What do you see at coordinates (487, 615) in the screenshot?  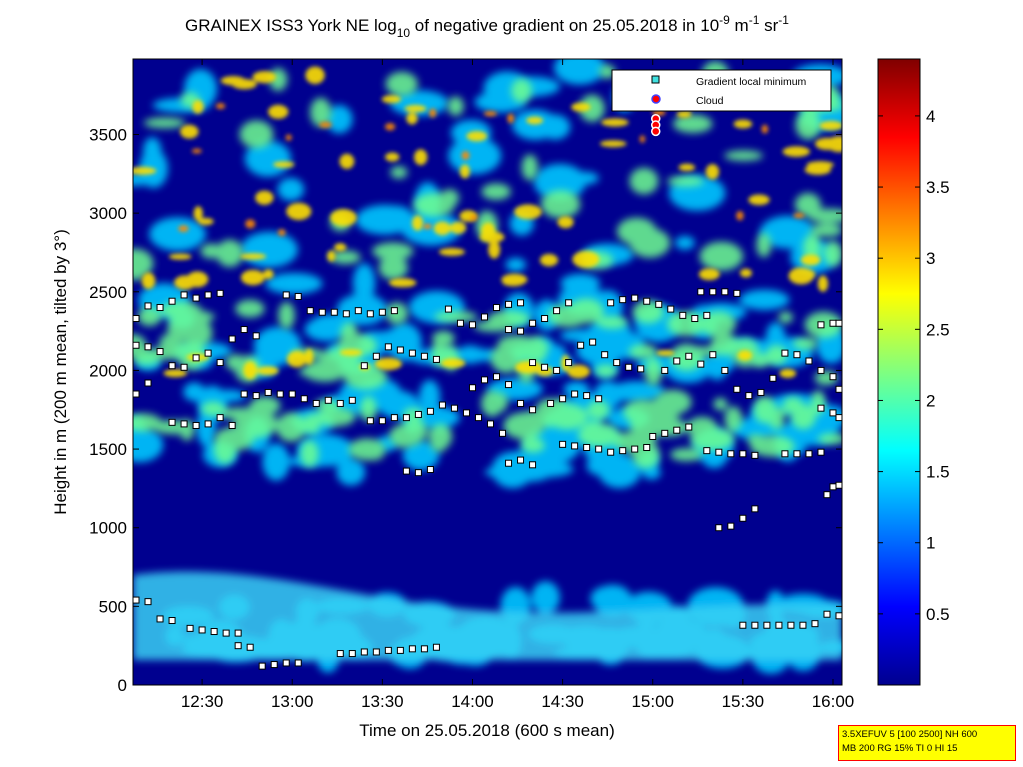 I see `heat-band-low` at bounding box center [487, 615].